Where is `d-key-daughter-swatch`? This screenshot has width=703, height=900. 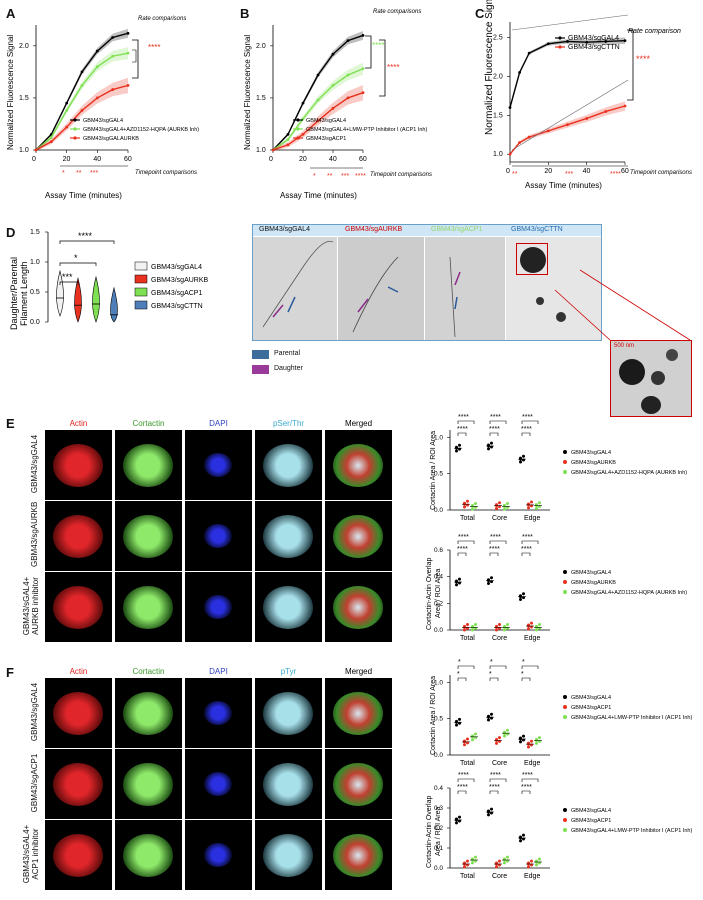 d-key-daughter-swatch is located at coordinates (260, 369).